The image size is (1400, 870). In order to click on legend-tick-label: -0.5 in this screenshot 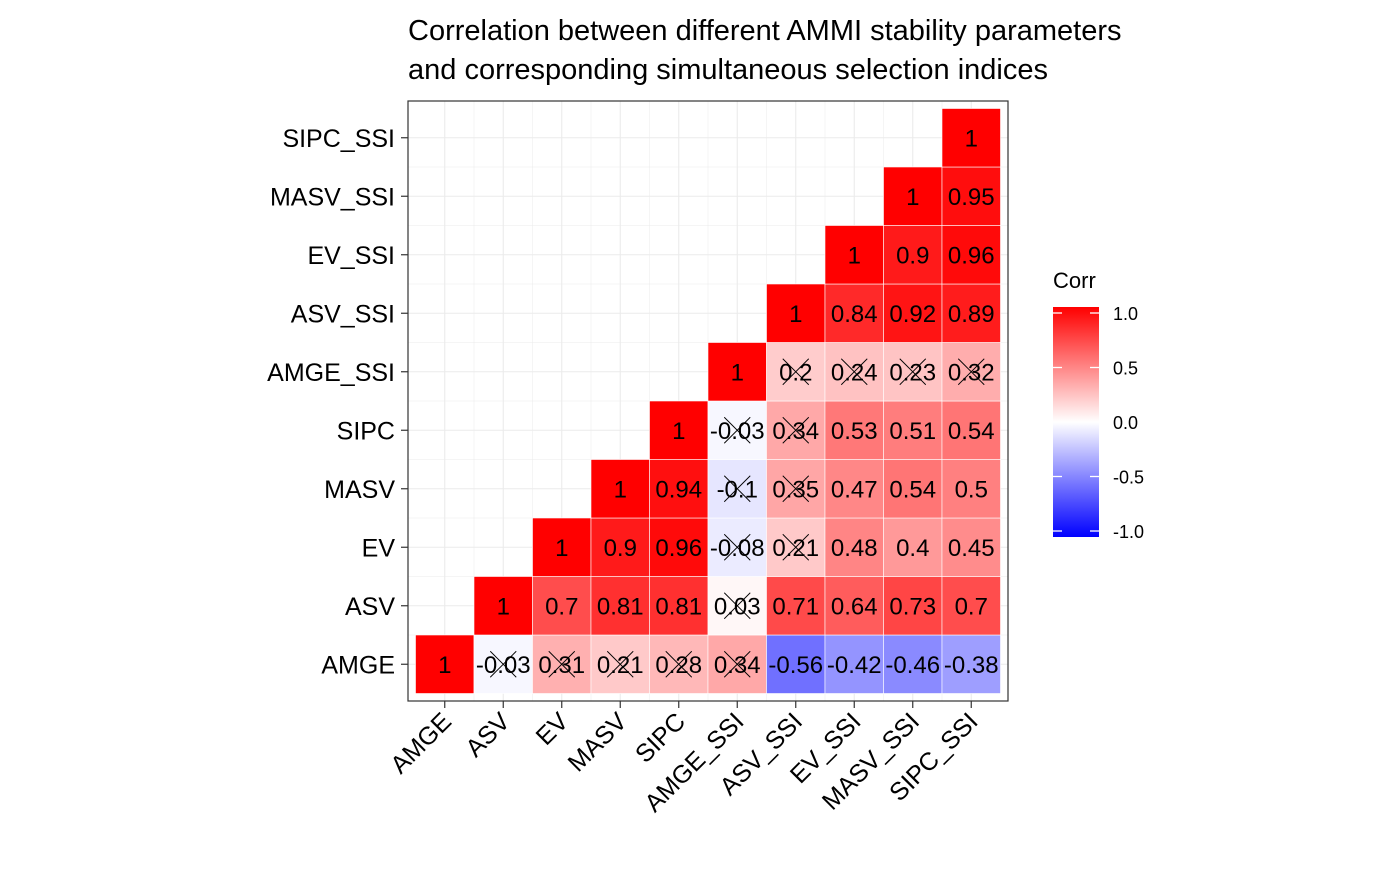, I will do `click(1128, 478)`.